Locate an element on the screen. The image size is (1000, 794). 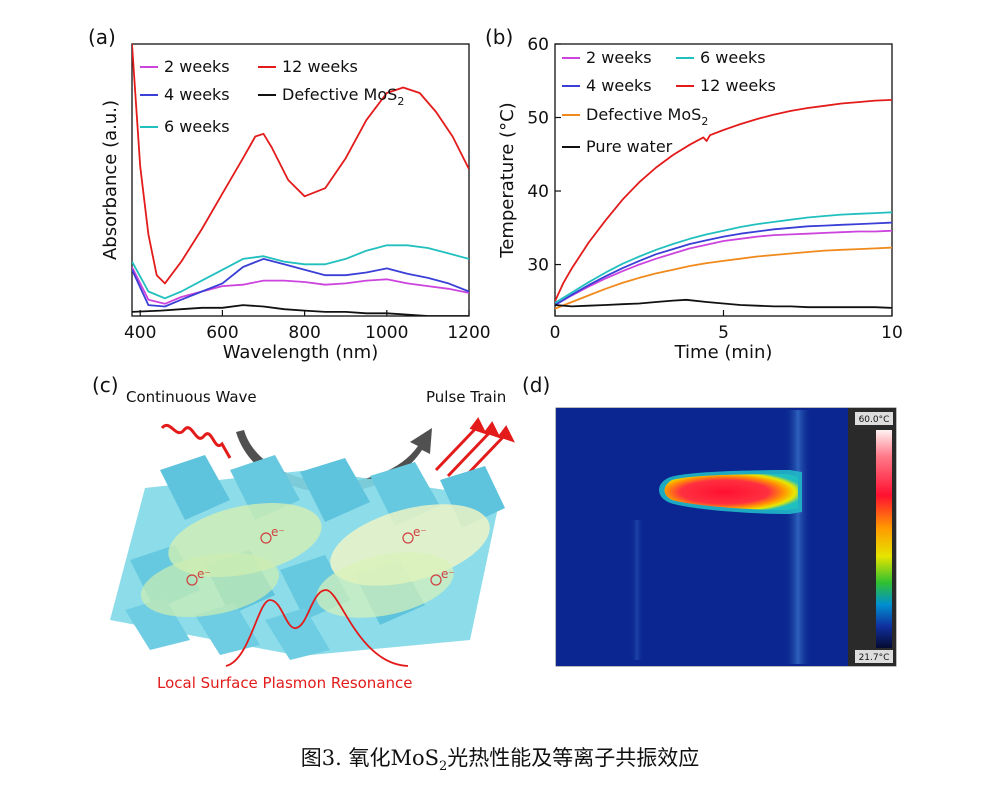
x-tick-label: 10 is located at coordinates (892, 333).